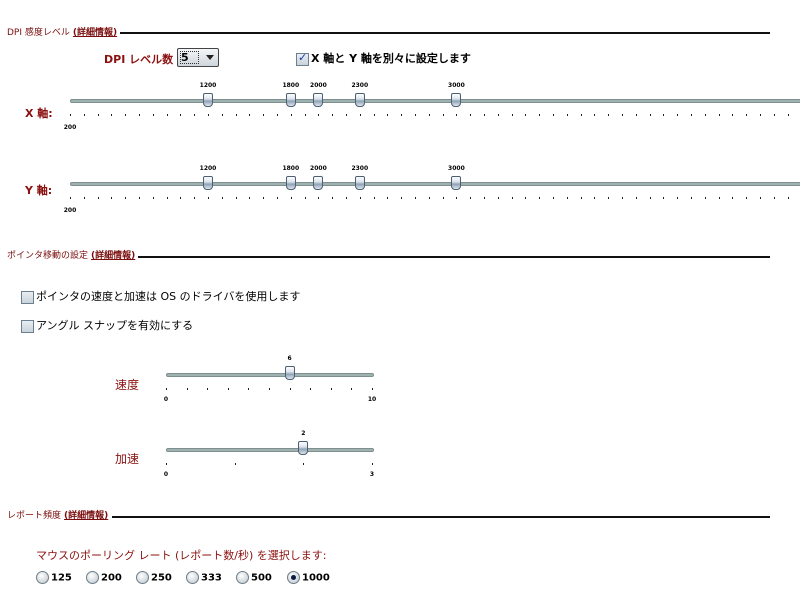 The width and height of the screenshot is (800, 601). I want to click on dpi-details-link: (詳細情報), so click(95, 33).